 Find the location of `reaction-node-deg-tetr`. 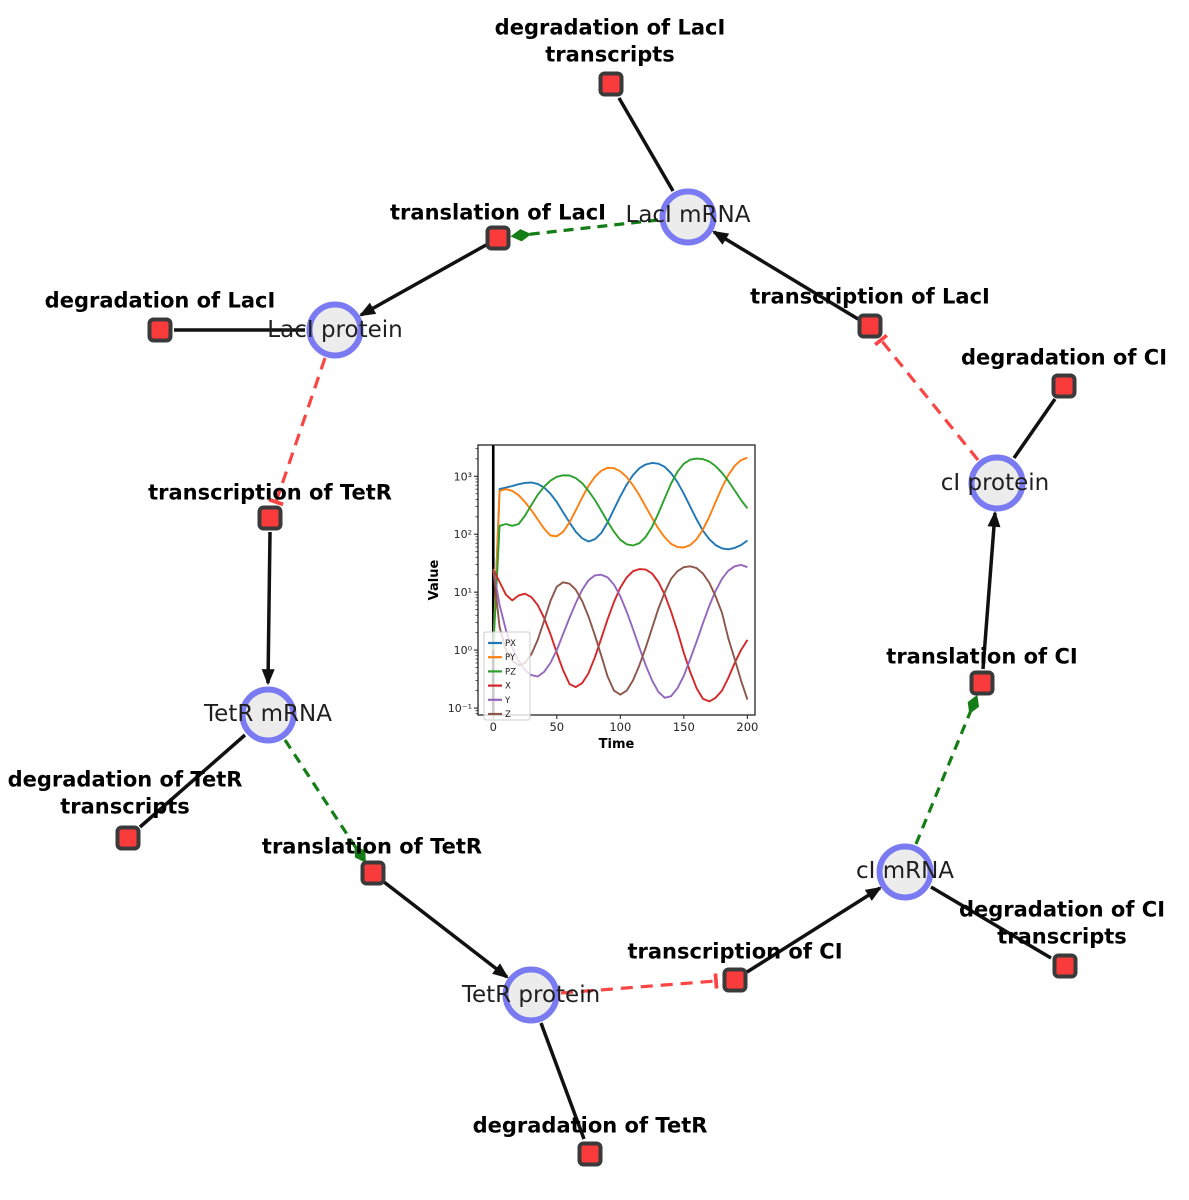

reaction-node-deg-tetr is located at coordinates (590, 1154).